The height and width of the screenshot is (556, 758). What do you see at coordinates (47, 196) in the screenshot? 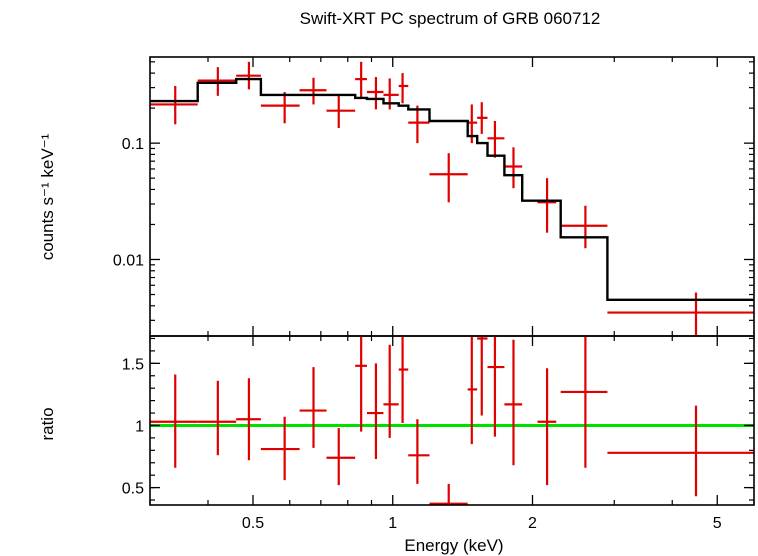
I see `spectrum-y-axis-label: counts s⁻¹ keV⁻¹` at bounding box center [47, 196].